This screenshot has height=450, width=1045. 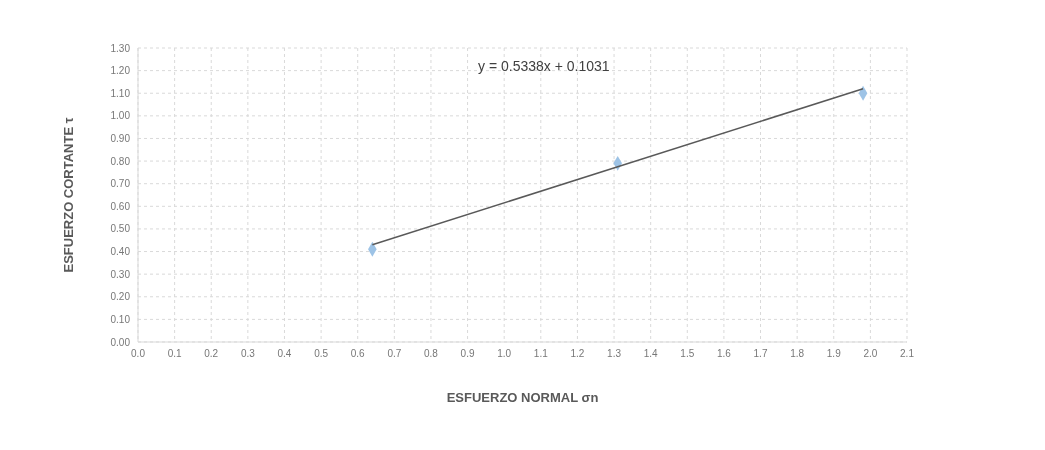 What do you see at coordinates (321, 354) in the screenshot?
I see `x-tick-label: 0.5` at bounding box center [321, 354].